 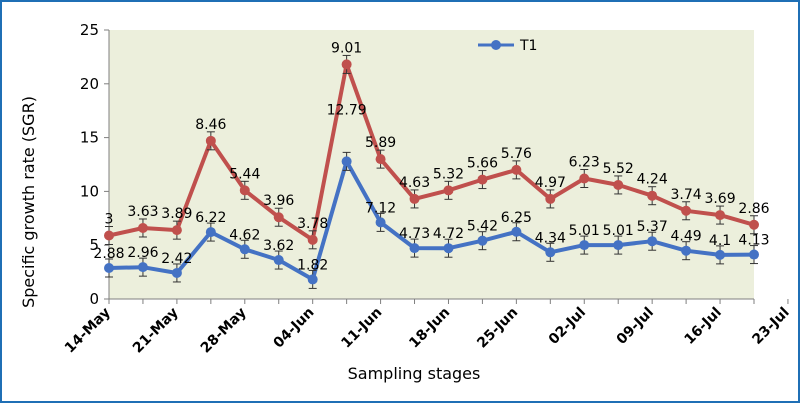 What do you see at coordinates (550, 238) in the screenshot?
I see `data-label: 4.34` at bounding box center [550, 238].